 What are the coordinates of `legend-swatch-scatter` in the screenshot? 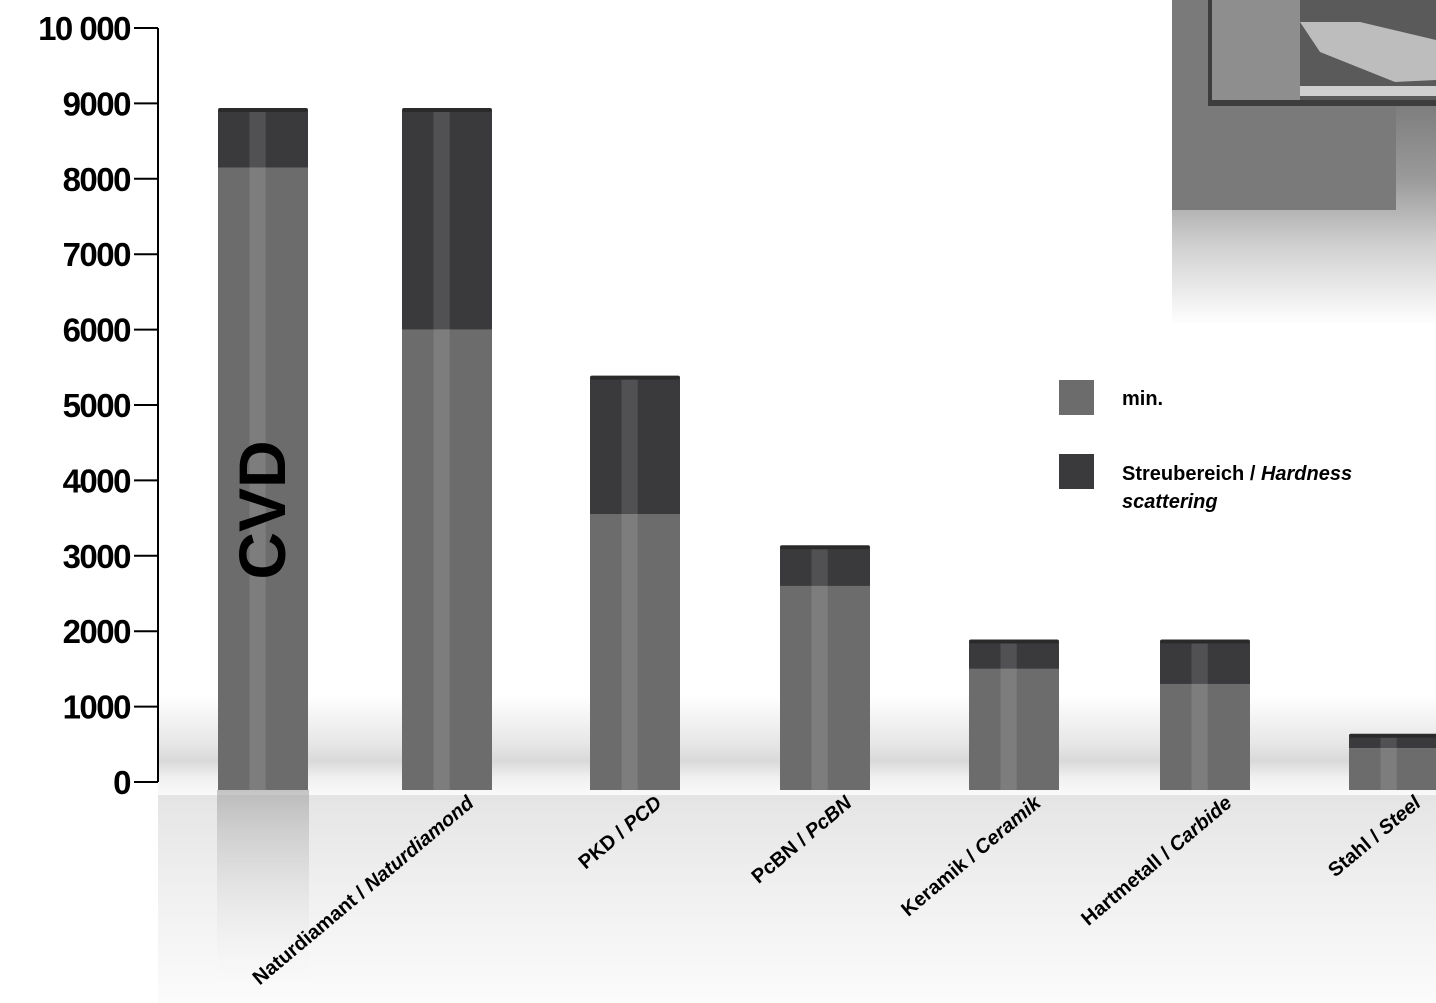 It's located at (1076, 471).